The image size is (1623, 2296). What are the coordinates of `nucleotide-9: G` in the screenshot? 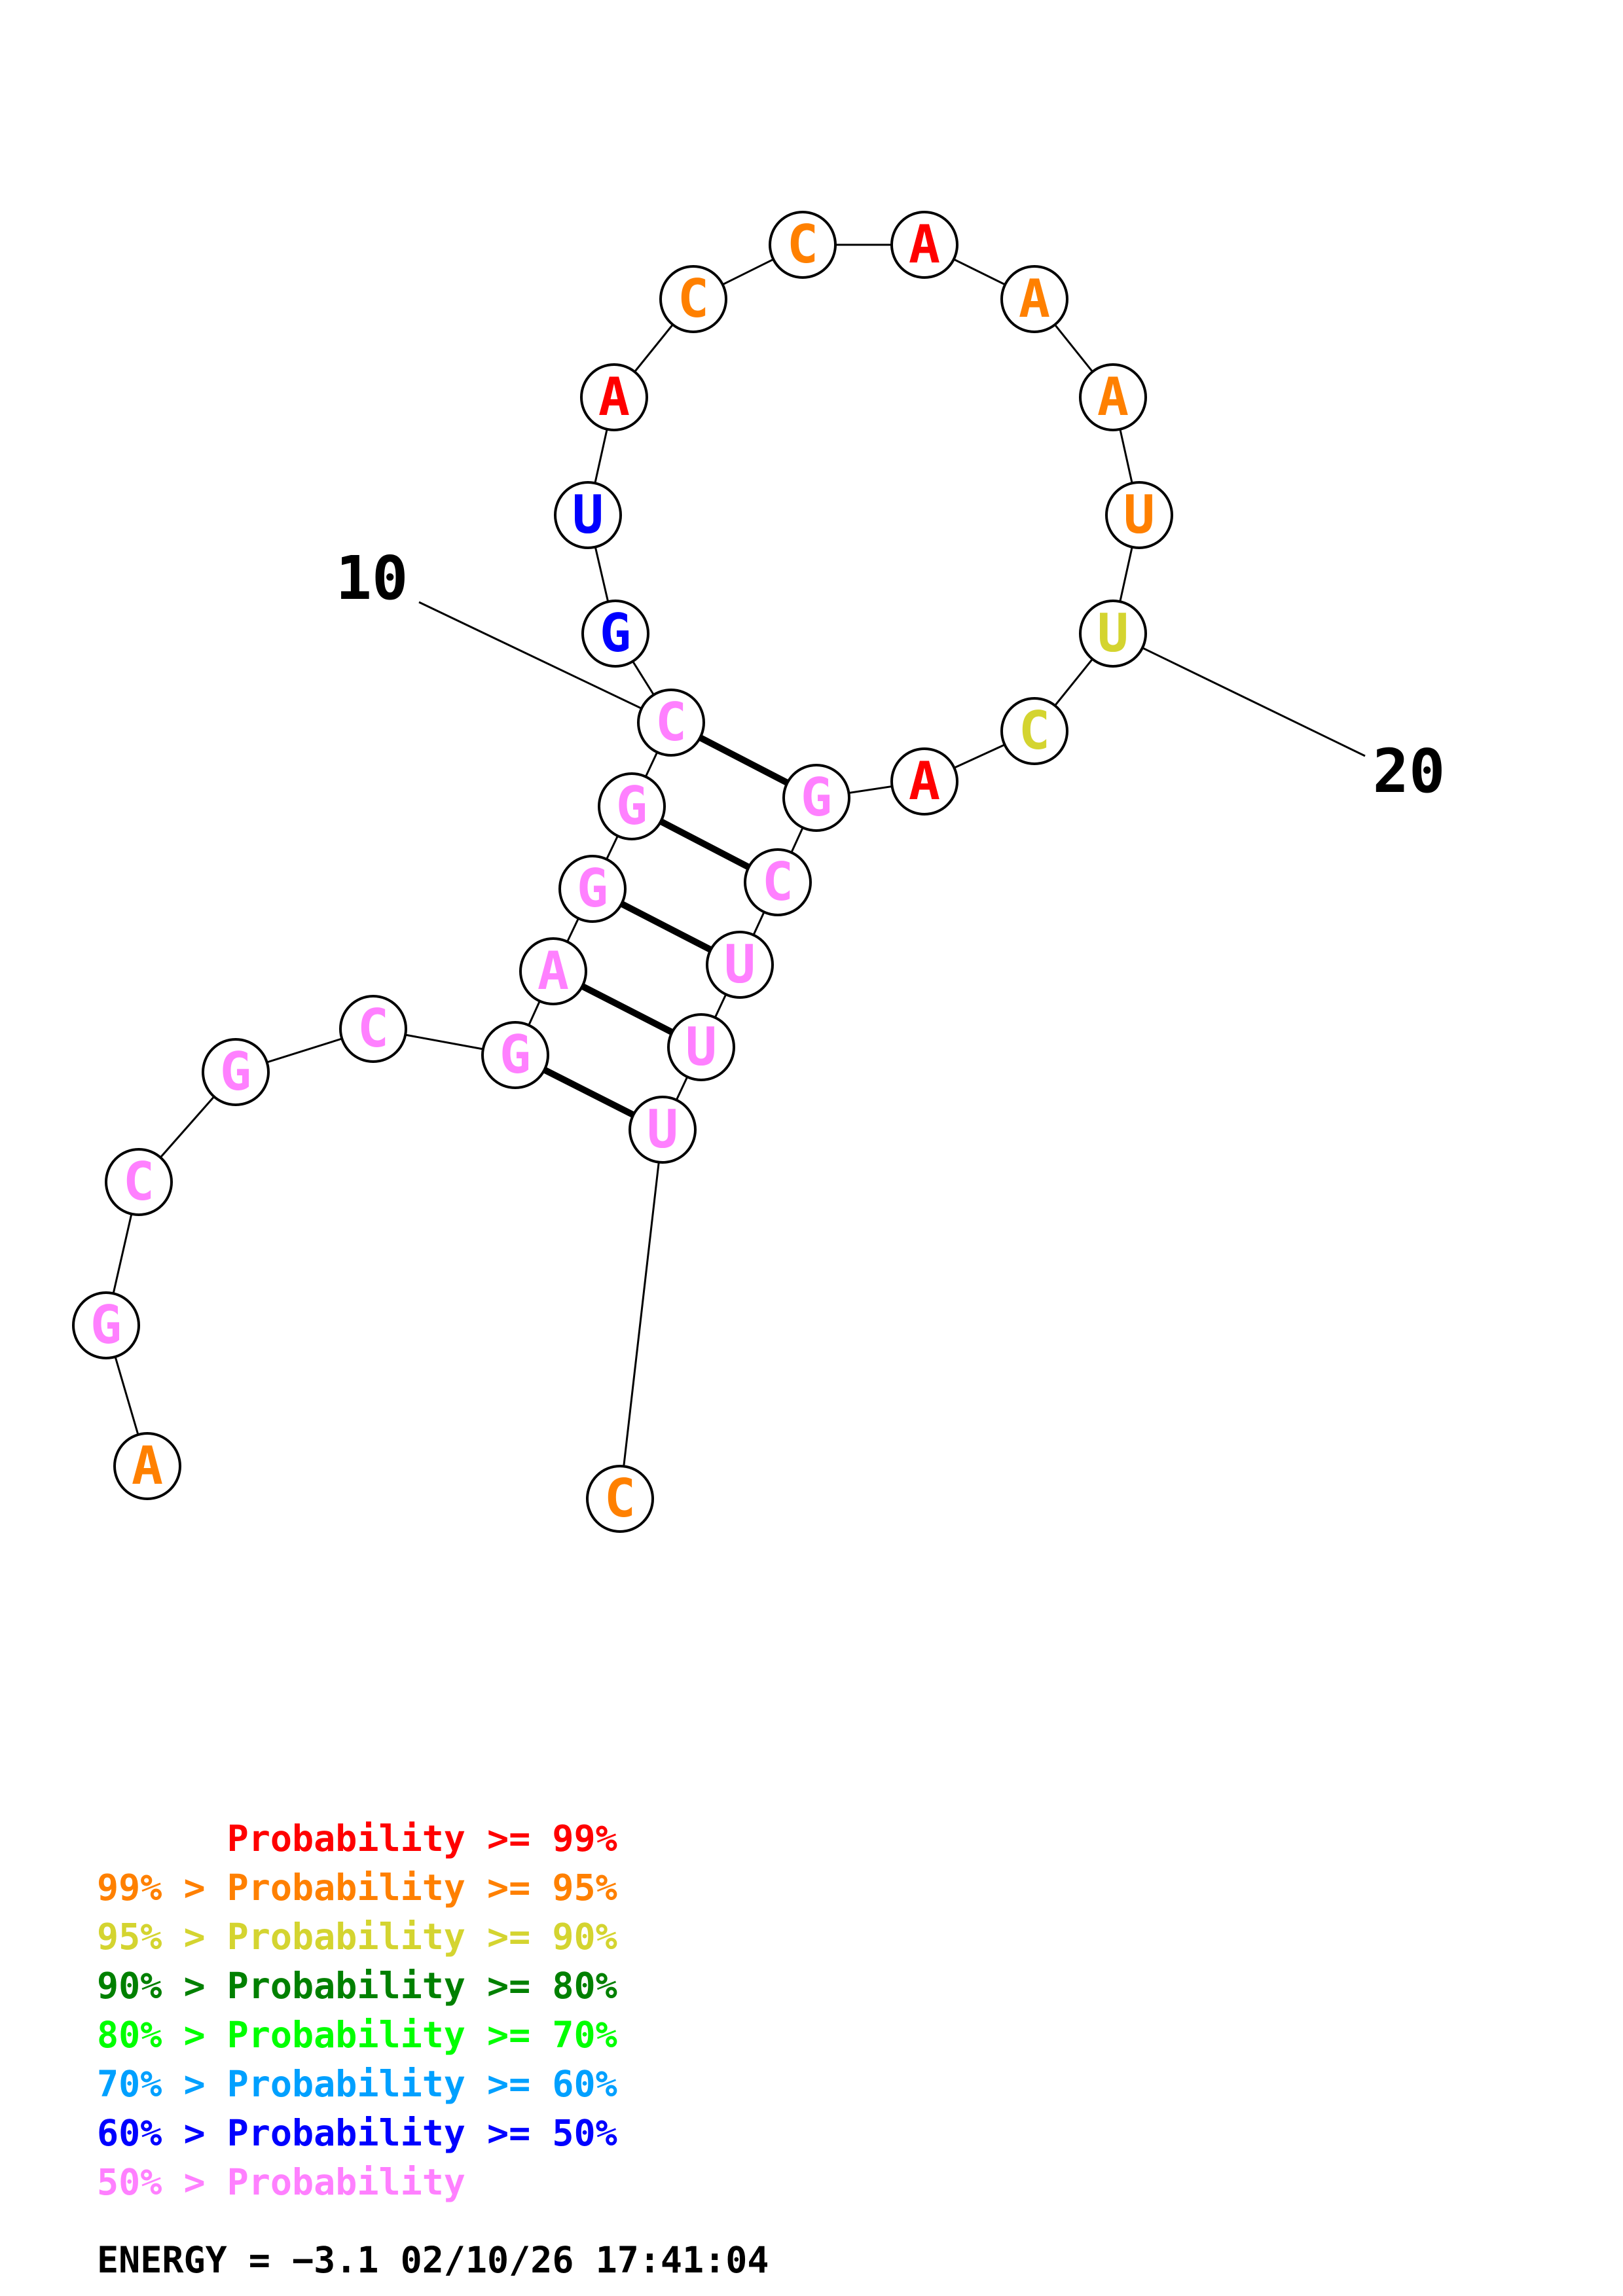 It's located at (632, 806).